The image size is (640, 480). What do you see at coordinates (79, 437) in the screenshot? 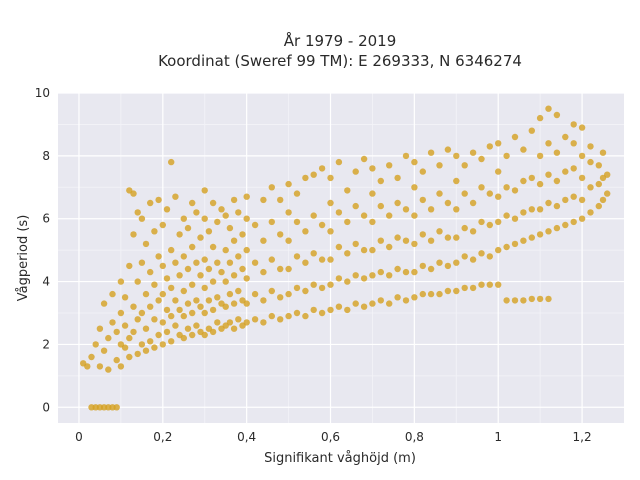
I see `x-tick-label: 0` at bounding box center [79, 437].